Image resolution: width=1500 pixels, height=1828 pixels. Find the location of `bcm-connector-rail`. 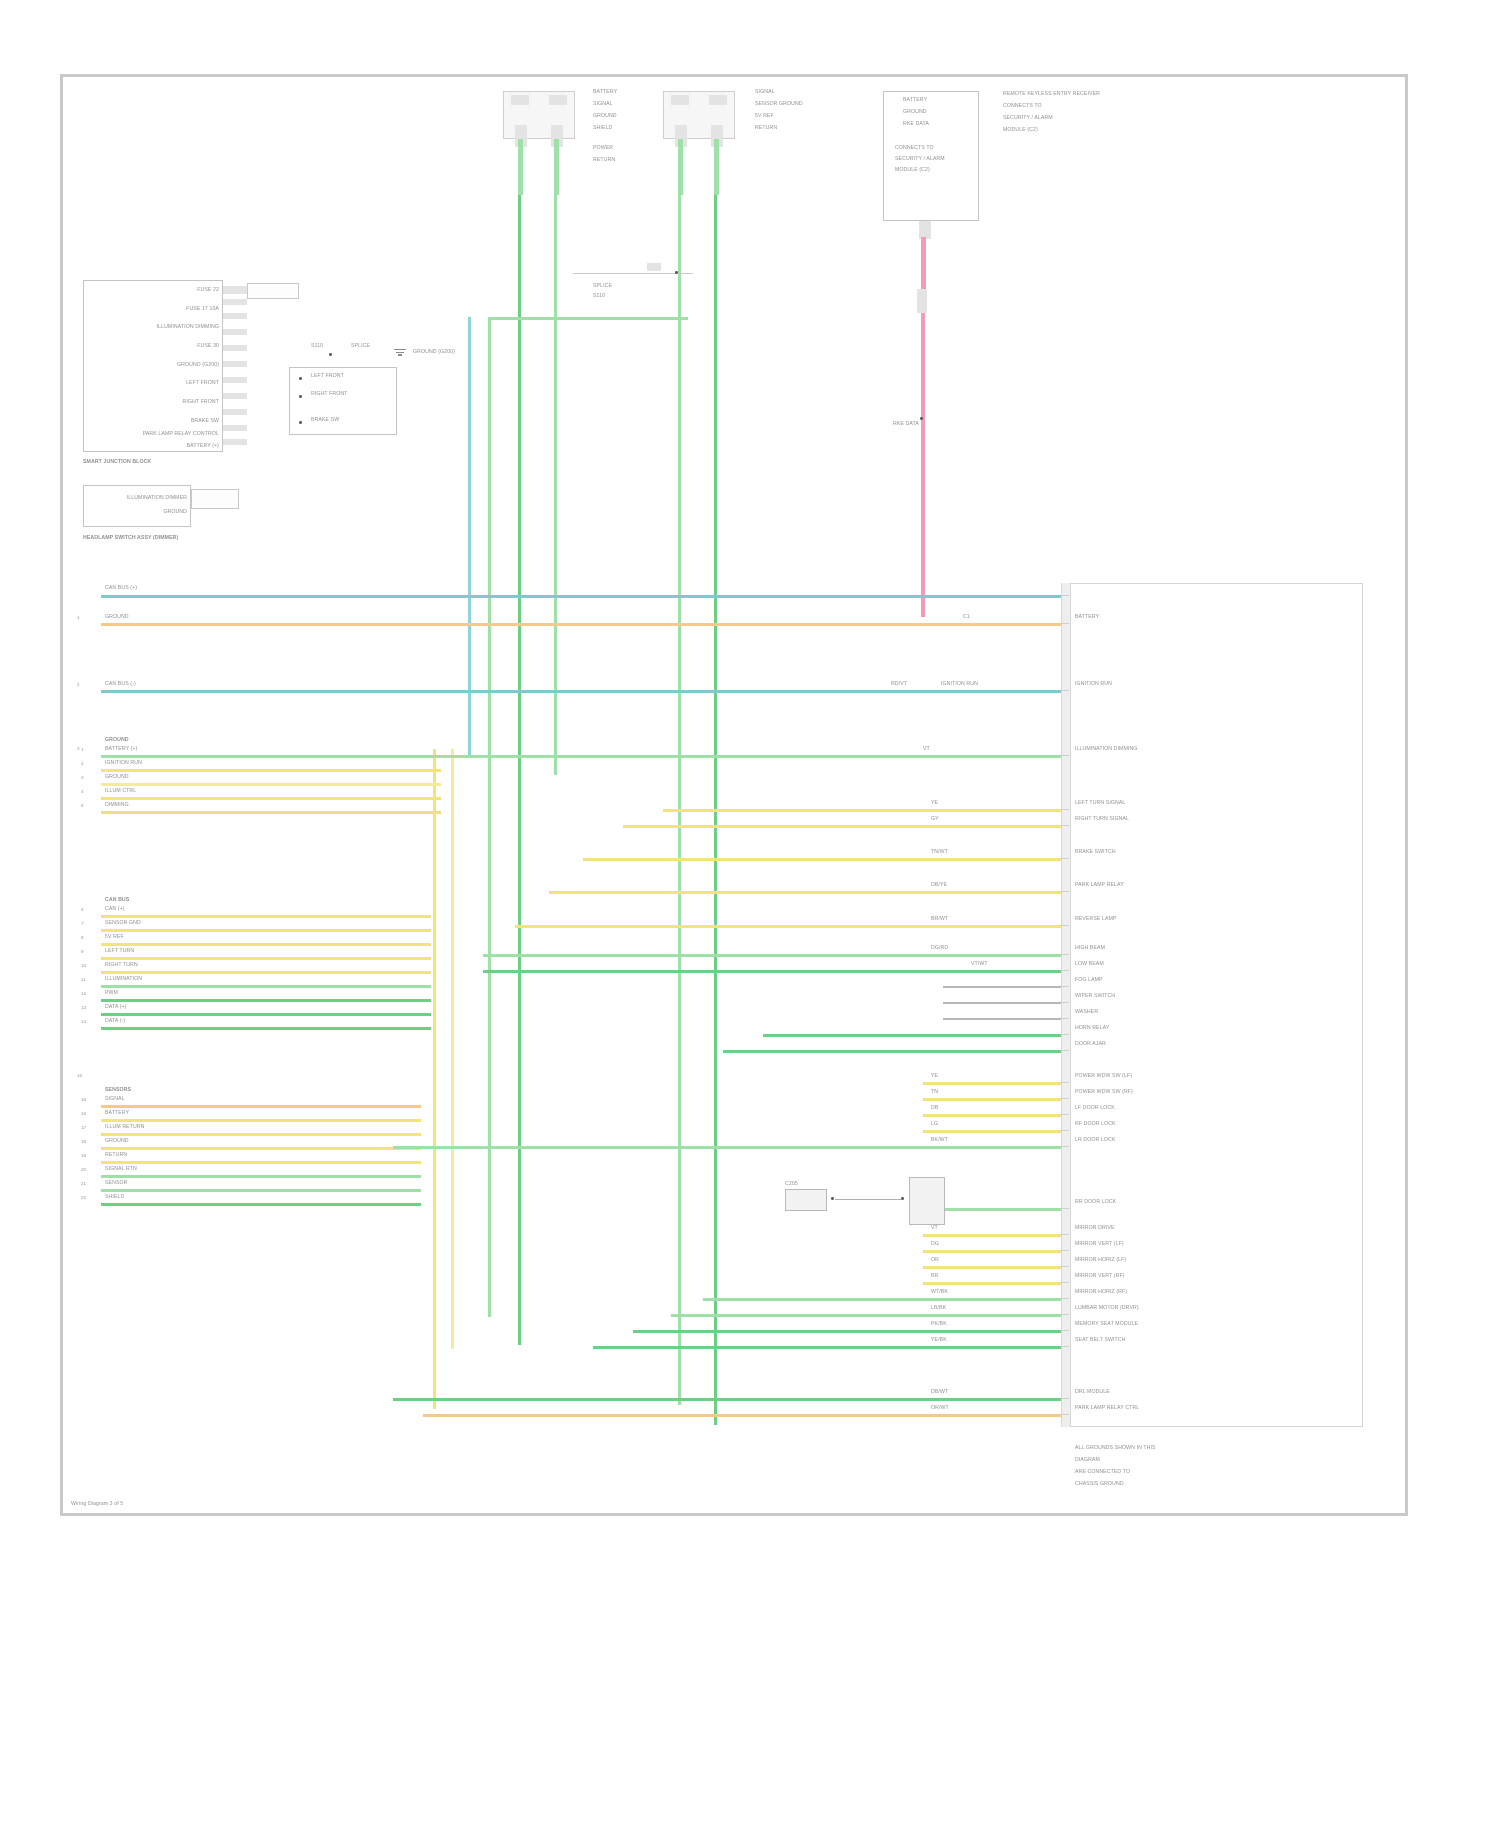

bcm-connector-rail is located at coordinates (1066, 1005).